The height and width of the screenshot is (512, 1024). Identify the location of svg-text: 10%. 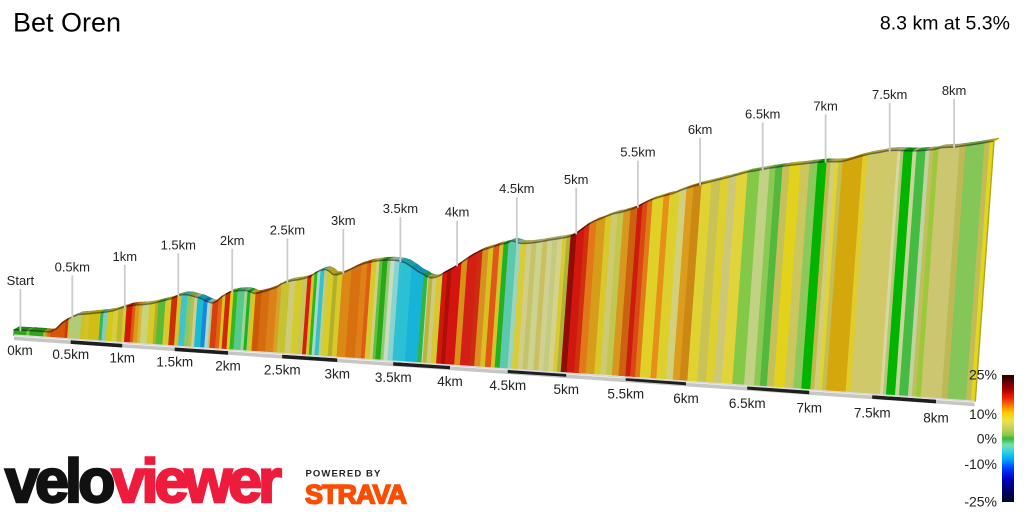
(983, 414).